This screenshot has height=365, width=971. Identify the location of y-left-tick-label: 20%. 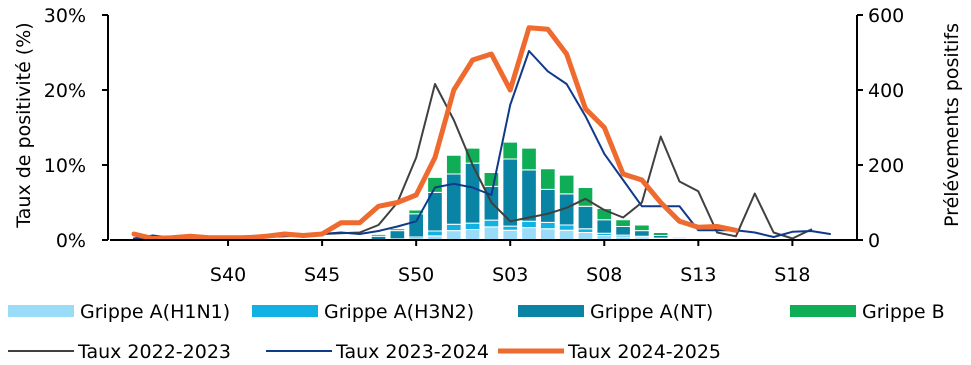
(65, 91).